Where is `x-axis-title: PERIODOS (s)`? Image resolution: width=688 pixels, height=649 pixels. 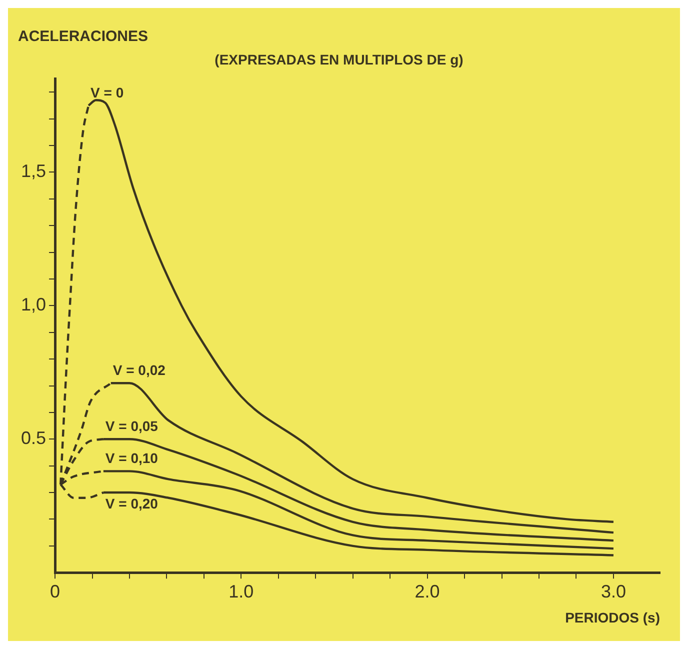
x-axis-title: PERIODOS (s) is located at coordinates (612, 617).